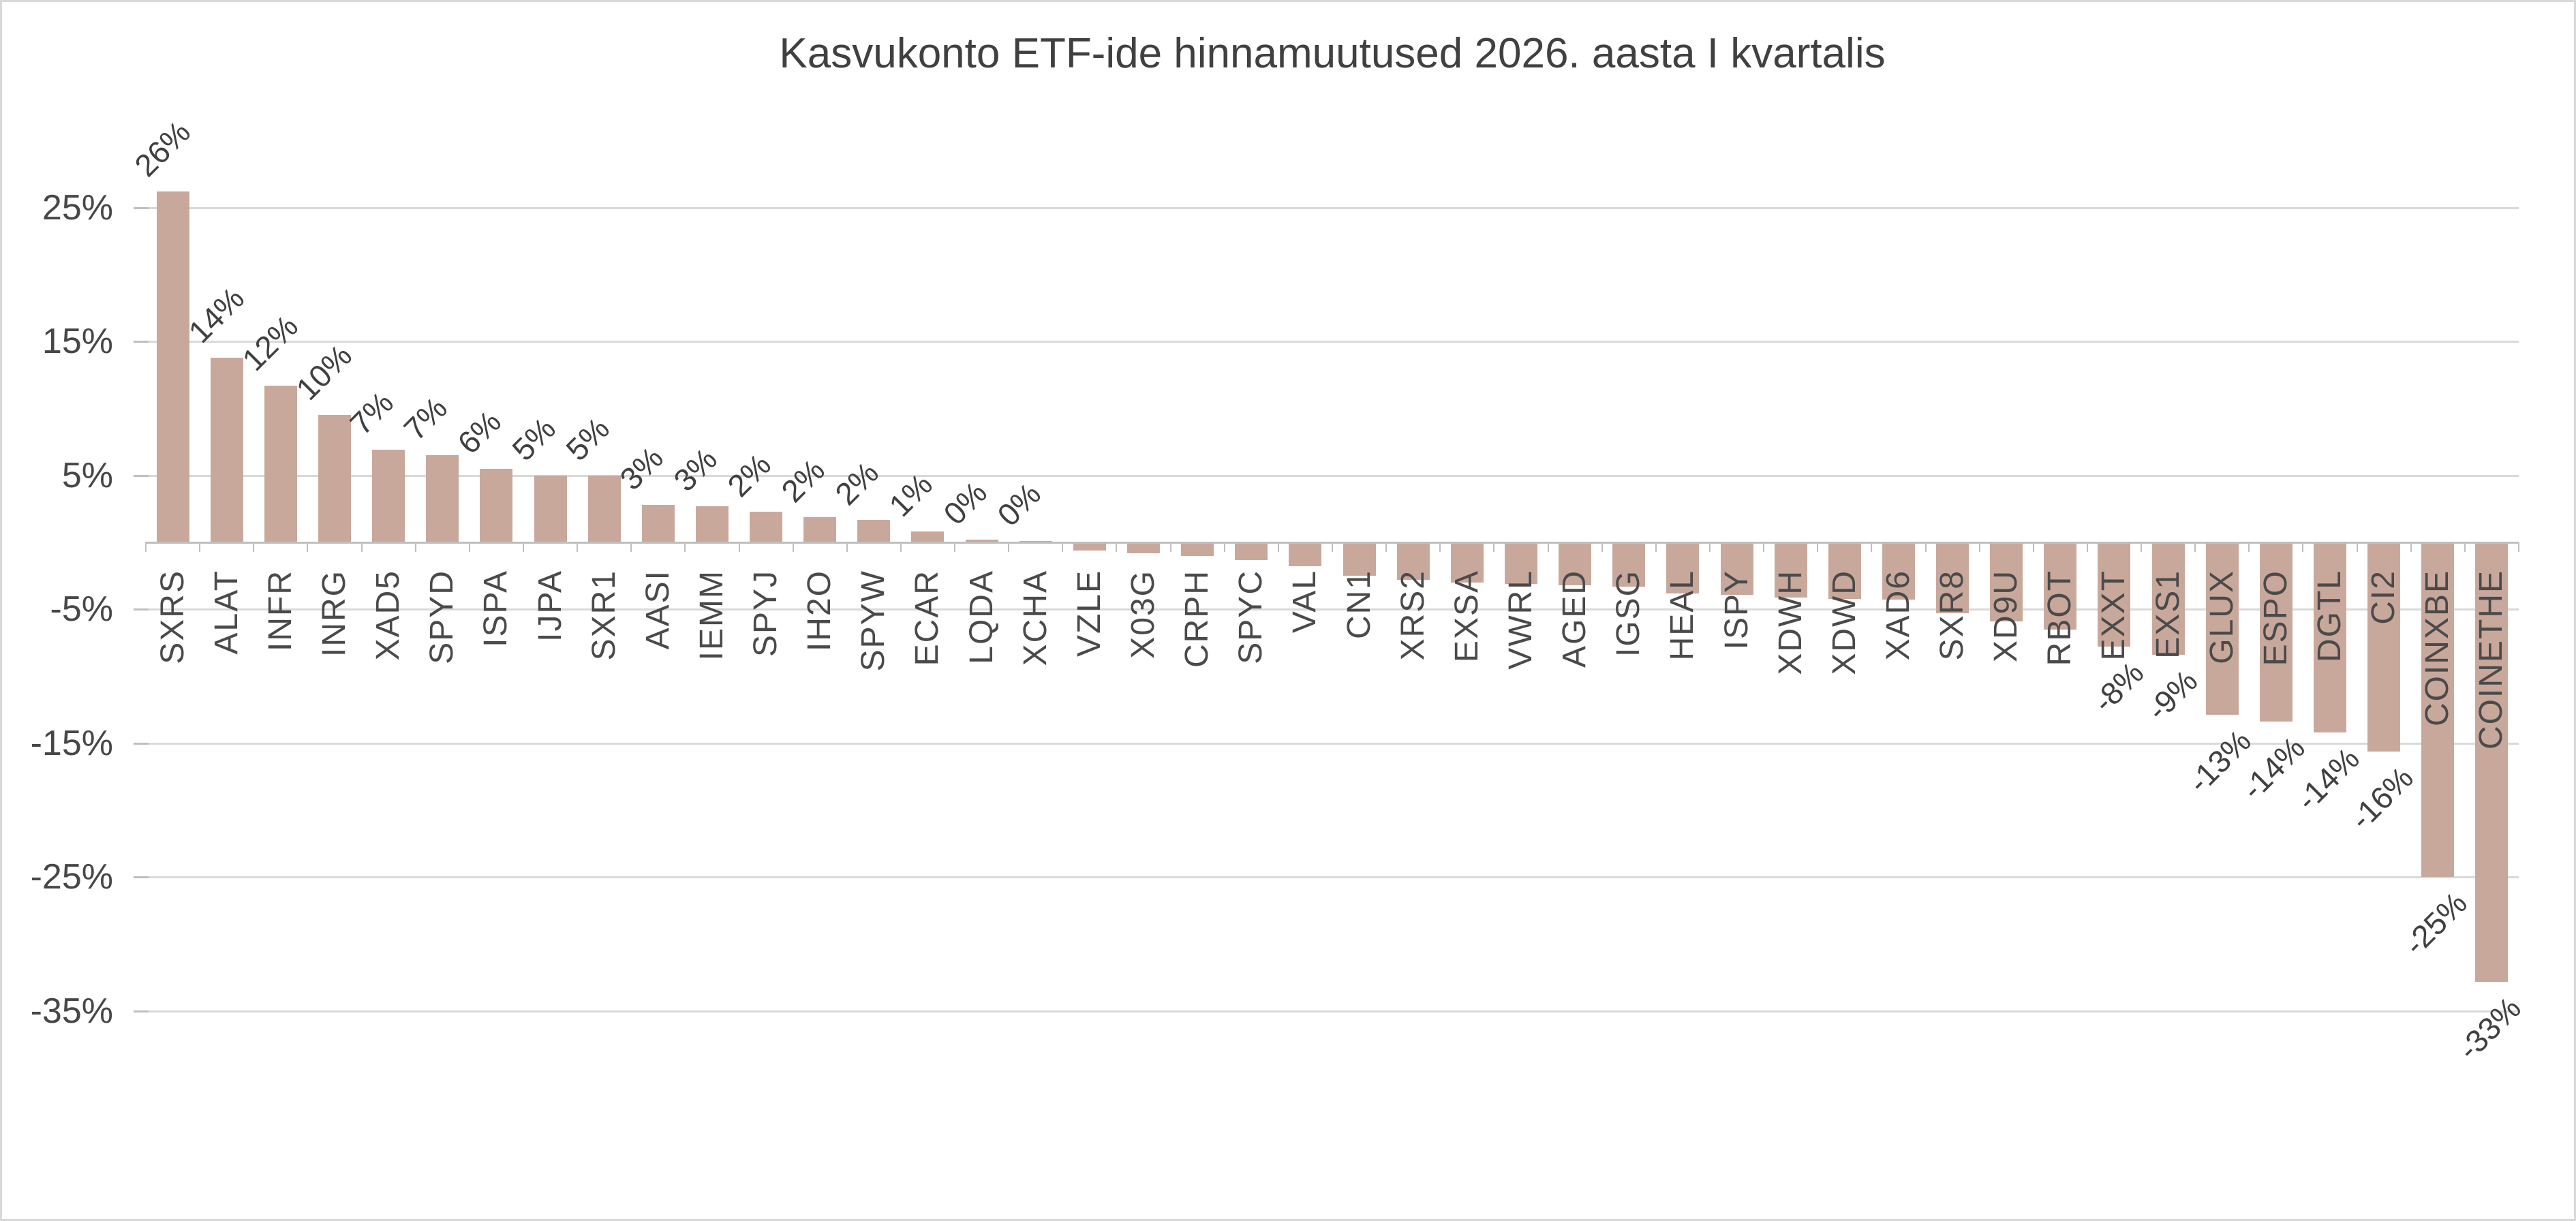 The height and width of the screenshot is (1221, 2576). Describe the element at coordinates (87, 475) in the screenshot. I see `y-axis-tick-label: 5%` at that location.